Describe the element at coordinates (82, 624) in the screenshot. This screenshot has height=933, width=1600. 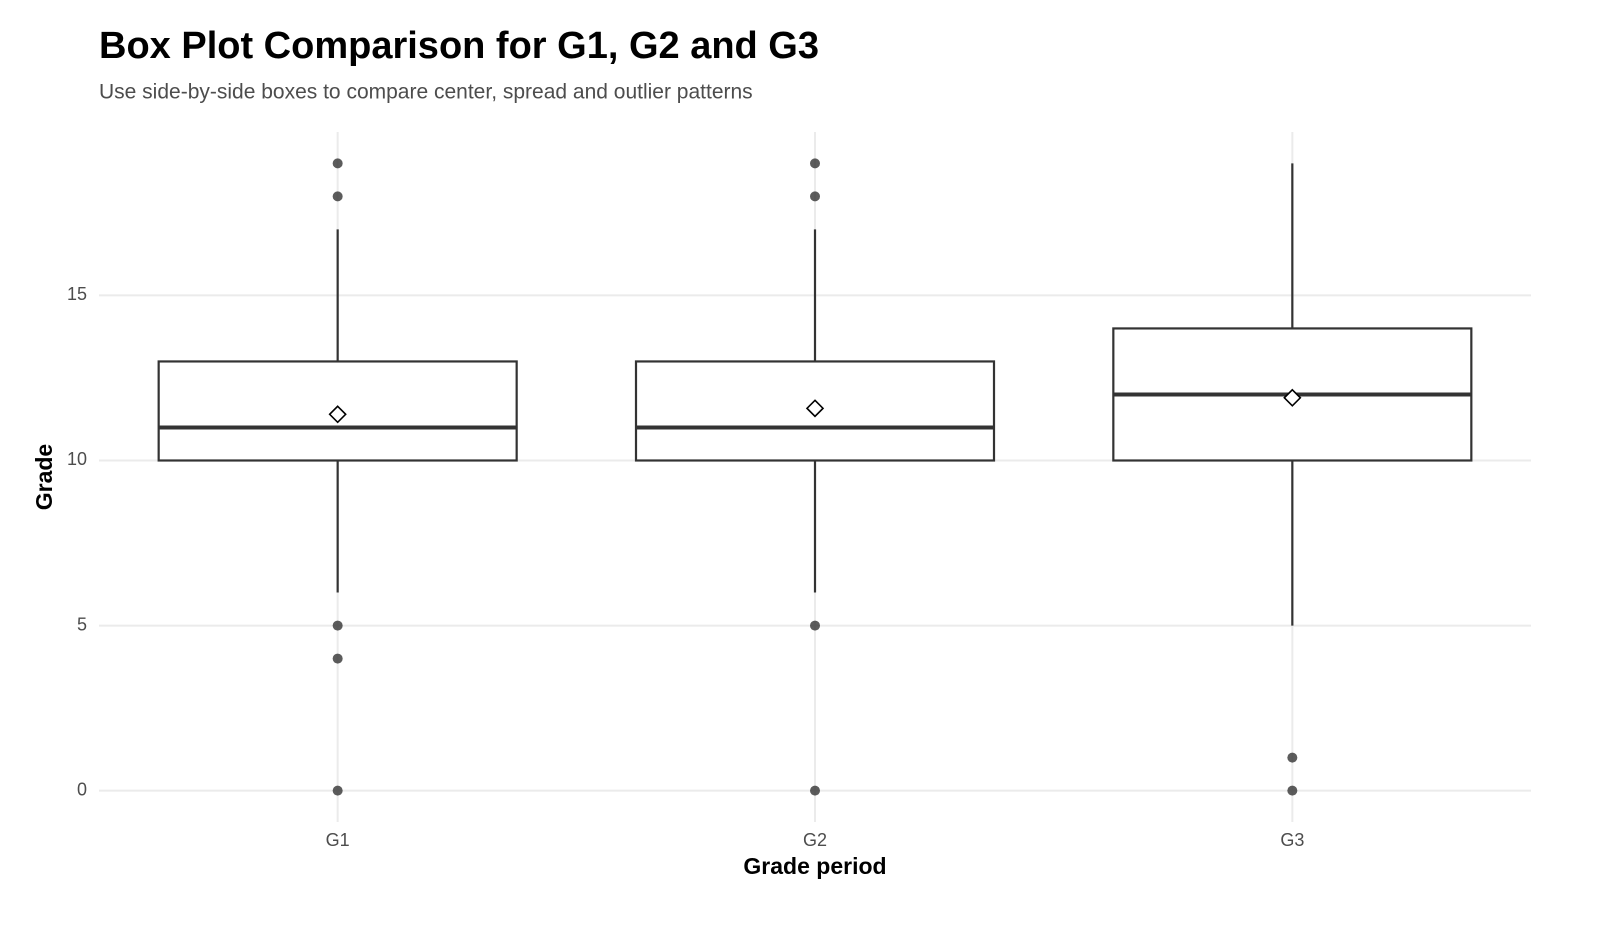
I see `y-tick-label: 5` at that location.